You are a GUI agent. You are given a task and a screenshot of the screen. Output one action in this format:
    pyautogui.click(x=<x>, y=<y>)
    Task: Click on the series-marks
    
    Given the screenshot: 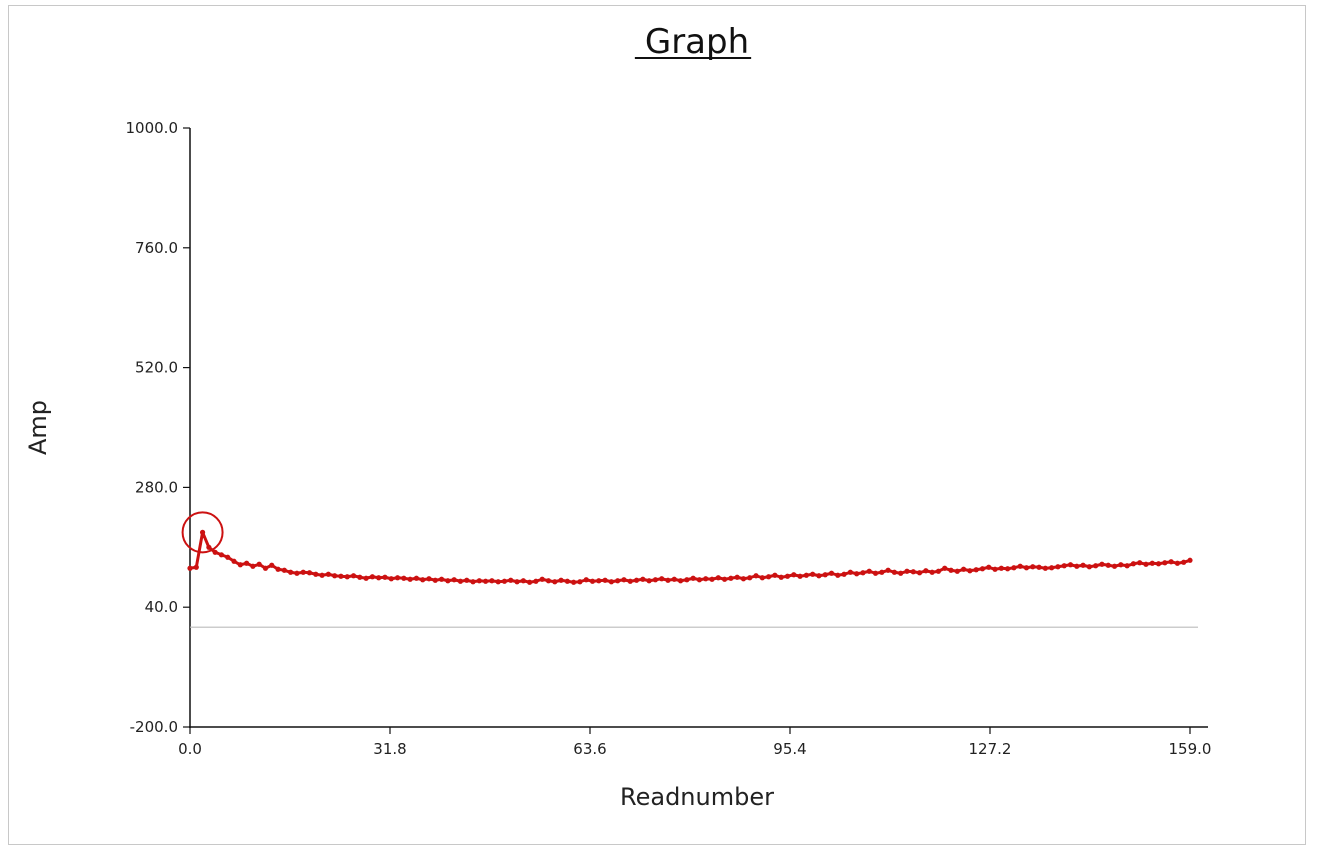 What is the action you would take?
    pyautogui.click(x=687, y=548)
    